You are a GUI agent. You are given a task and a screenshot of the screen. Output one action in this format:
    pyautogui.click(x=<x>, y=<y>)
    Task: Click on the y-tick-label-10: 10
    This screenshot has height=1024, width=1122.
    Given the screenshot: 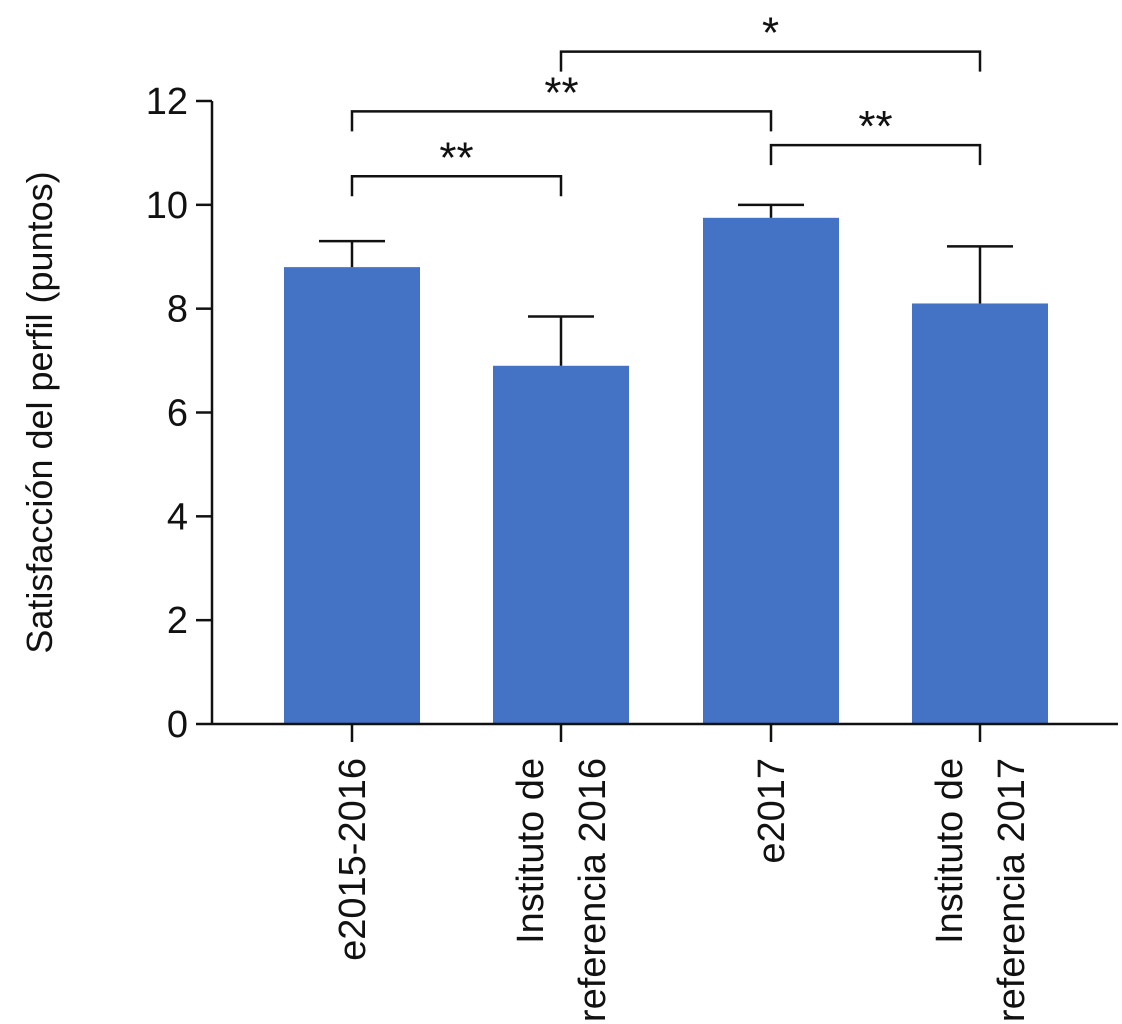 What is the action you would take?
    pyautogui.click(x=167, y=206)
    